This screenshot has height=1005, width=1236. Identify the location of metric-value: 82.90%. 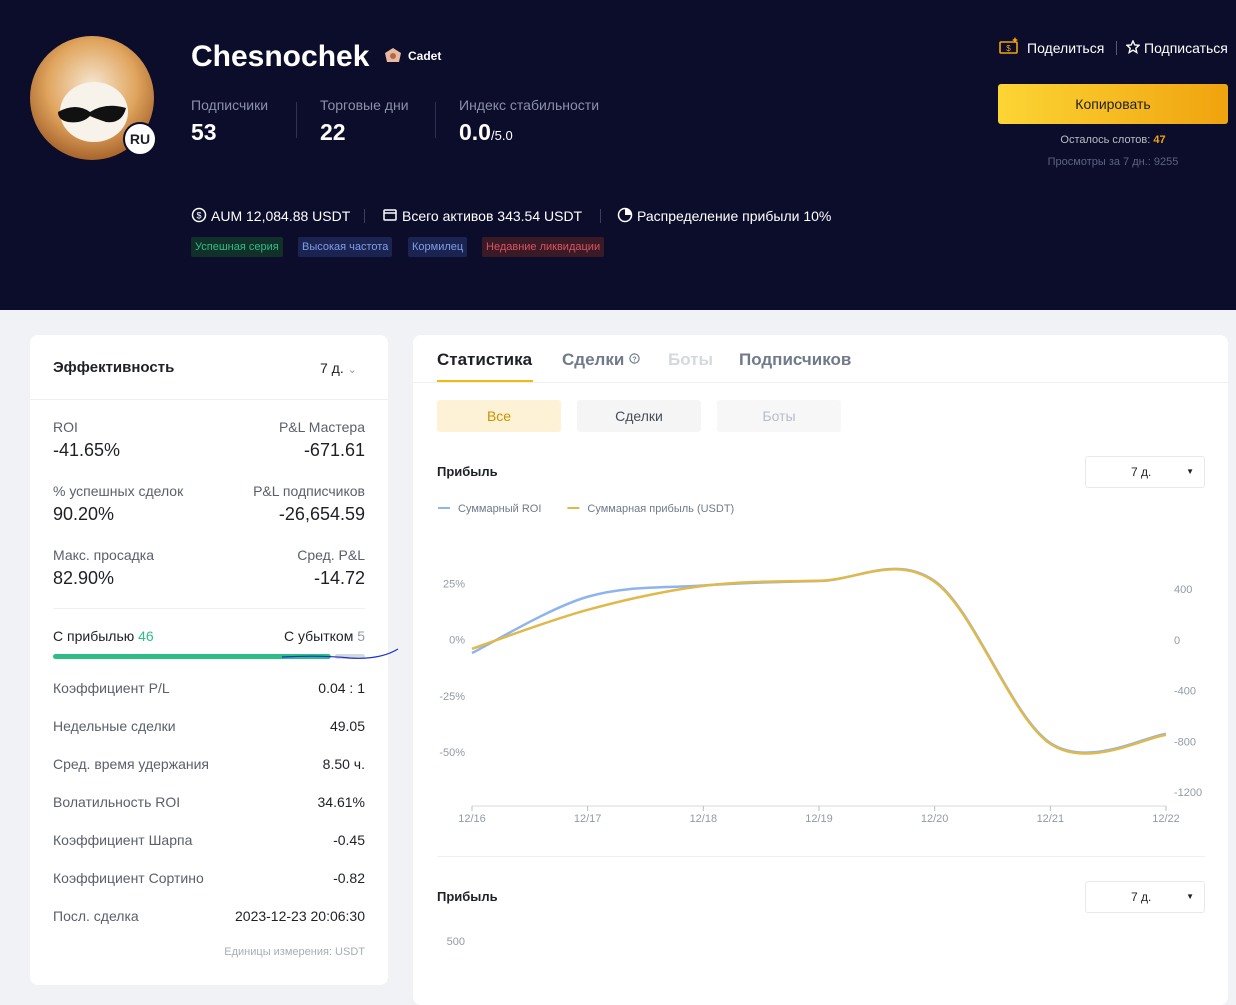
(84, 578).